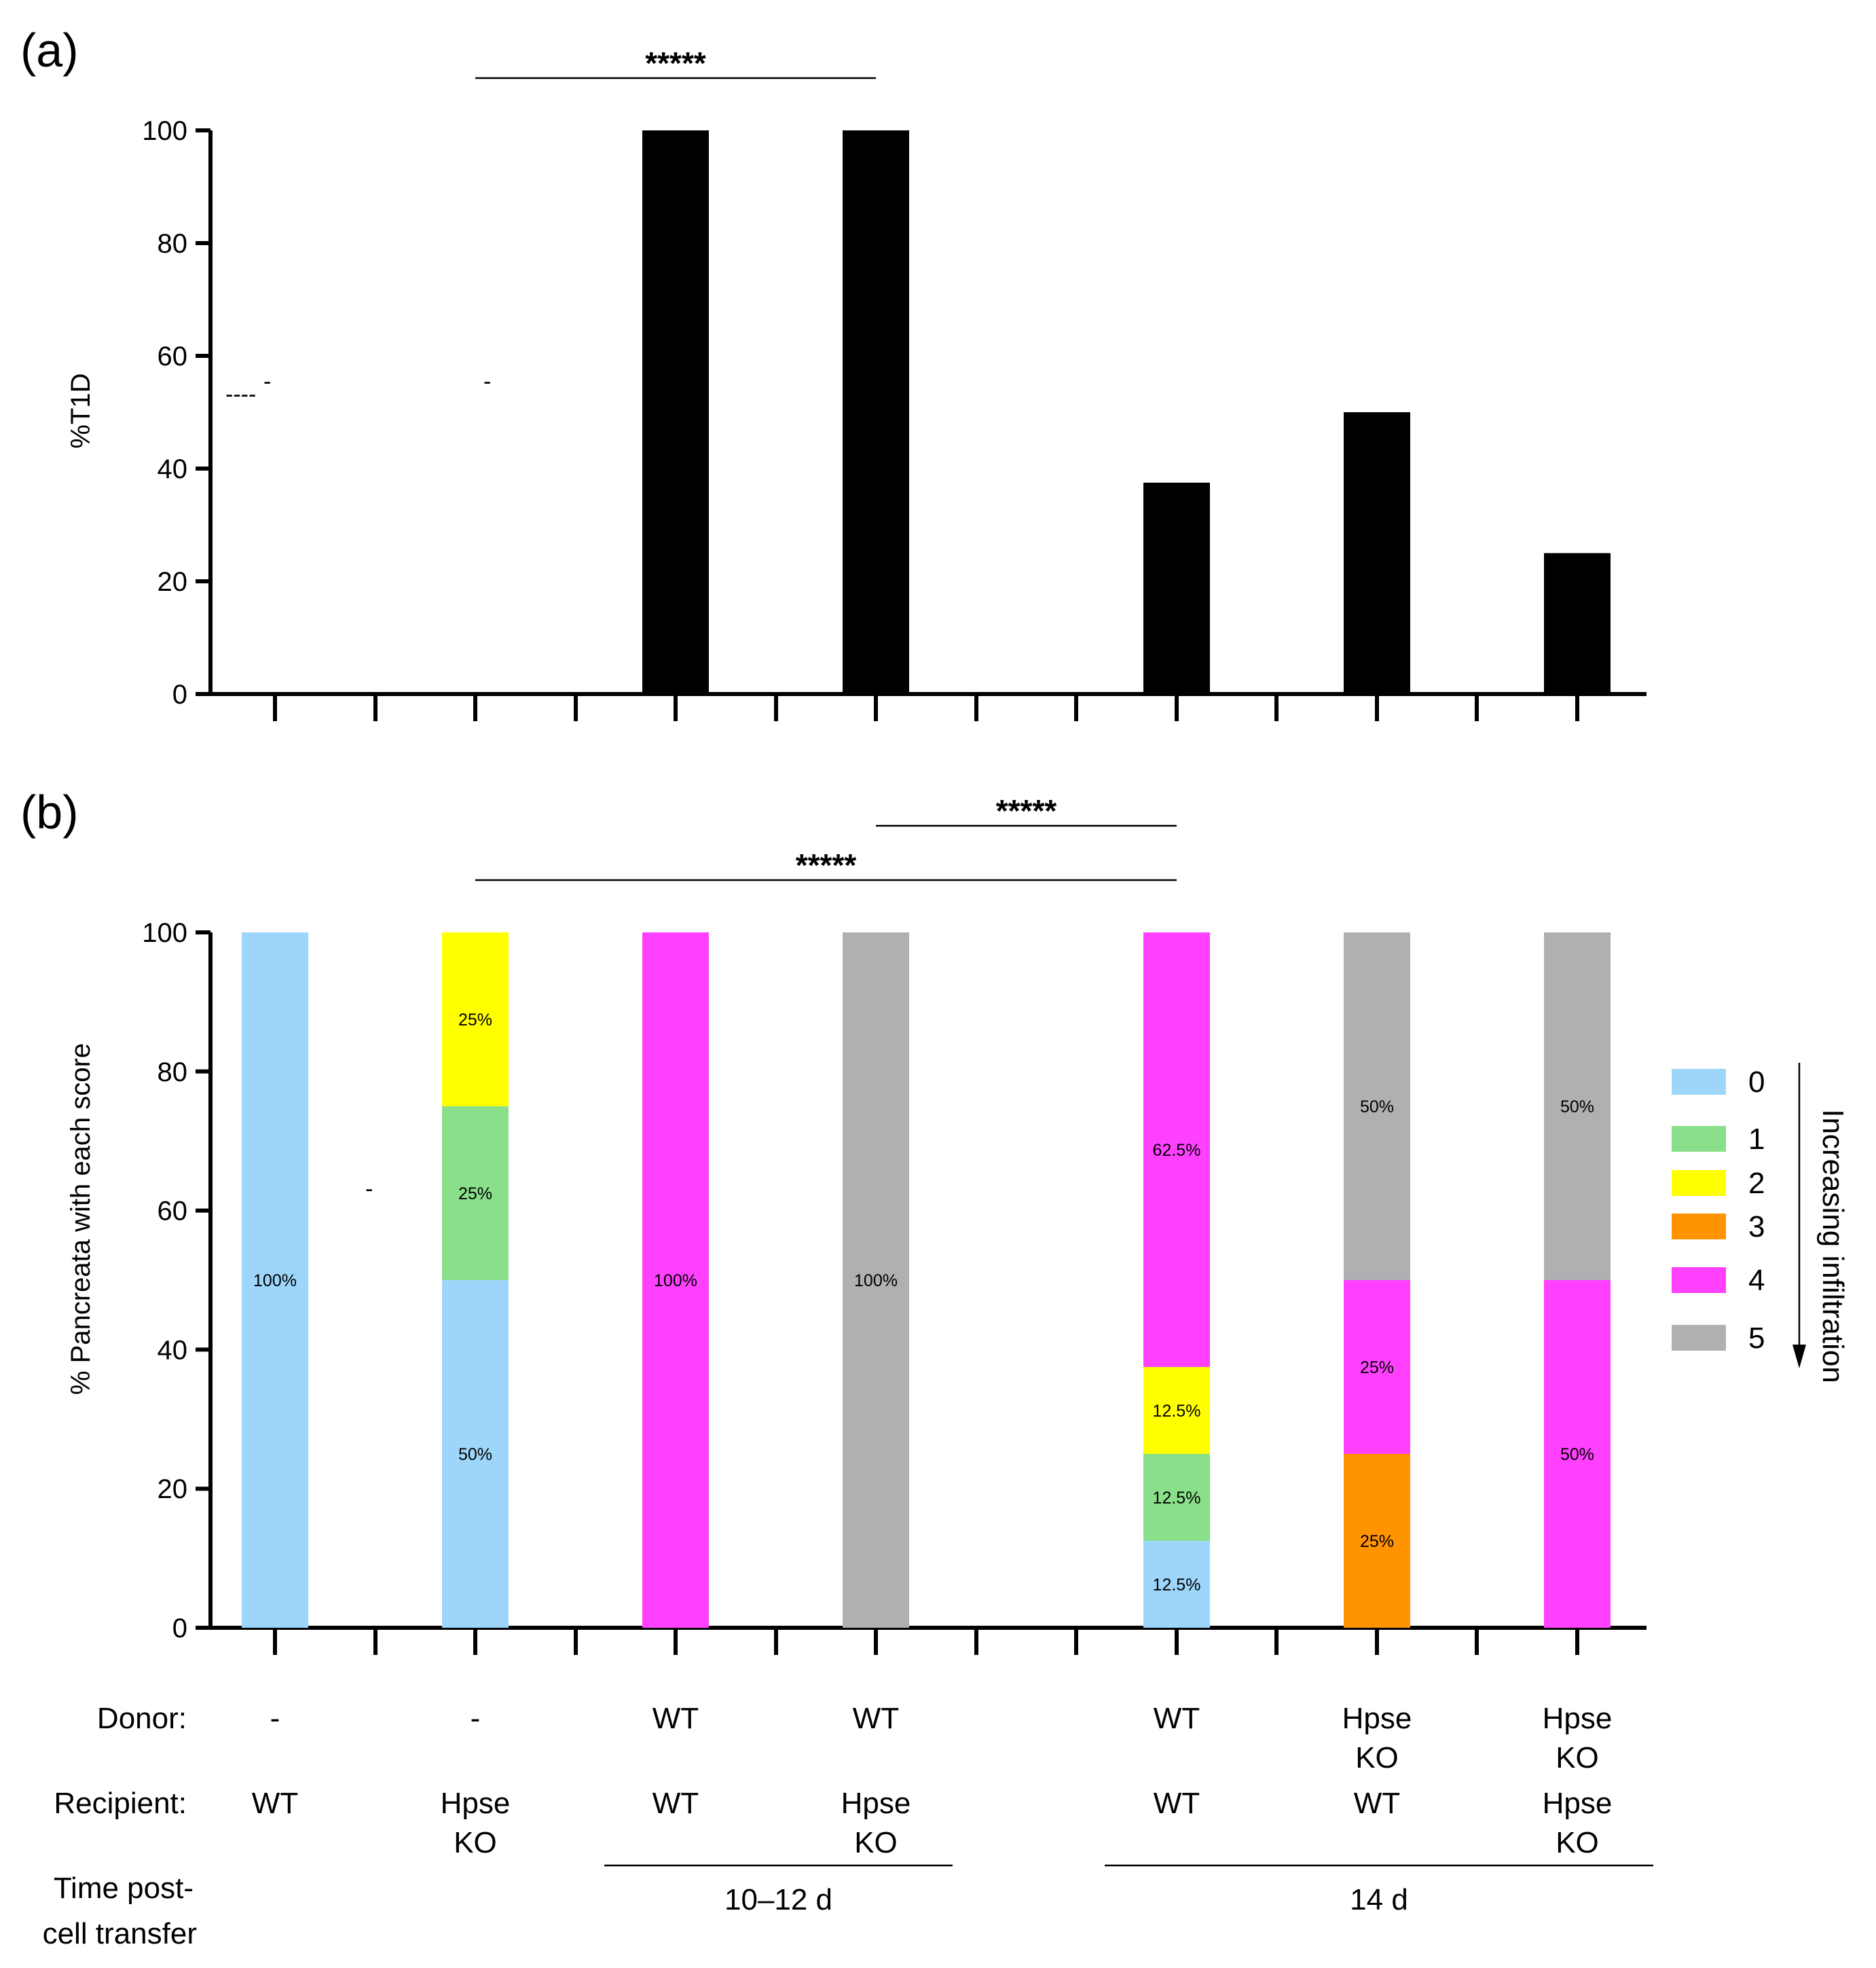 The height and width of the screenshot is (1968, 1876). I want to click on time-group-label: 14 d, so click(1379, 1899).